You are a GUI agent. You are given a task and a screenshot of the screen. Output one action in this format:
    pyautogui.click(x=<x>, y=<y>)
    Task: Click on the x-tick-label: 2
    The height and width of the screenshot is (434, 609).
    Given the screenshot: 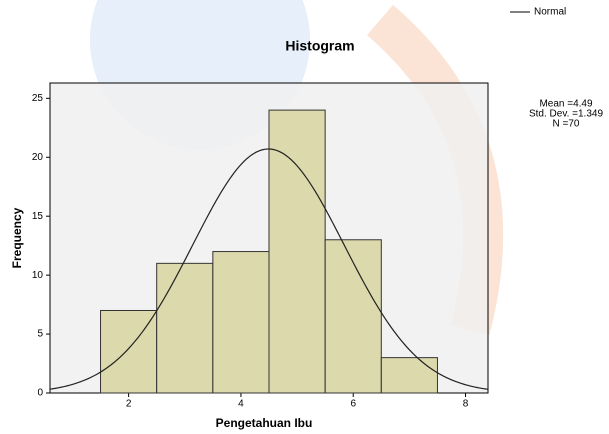 What is the action you would take?
    pyautogui.click(x=129, y=404)
    